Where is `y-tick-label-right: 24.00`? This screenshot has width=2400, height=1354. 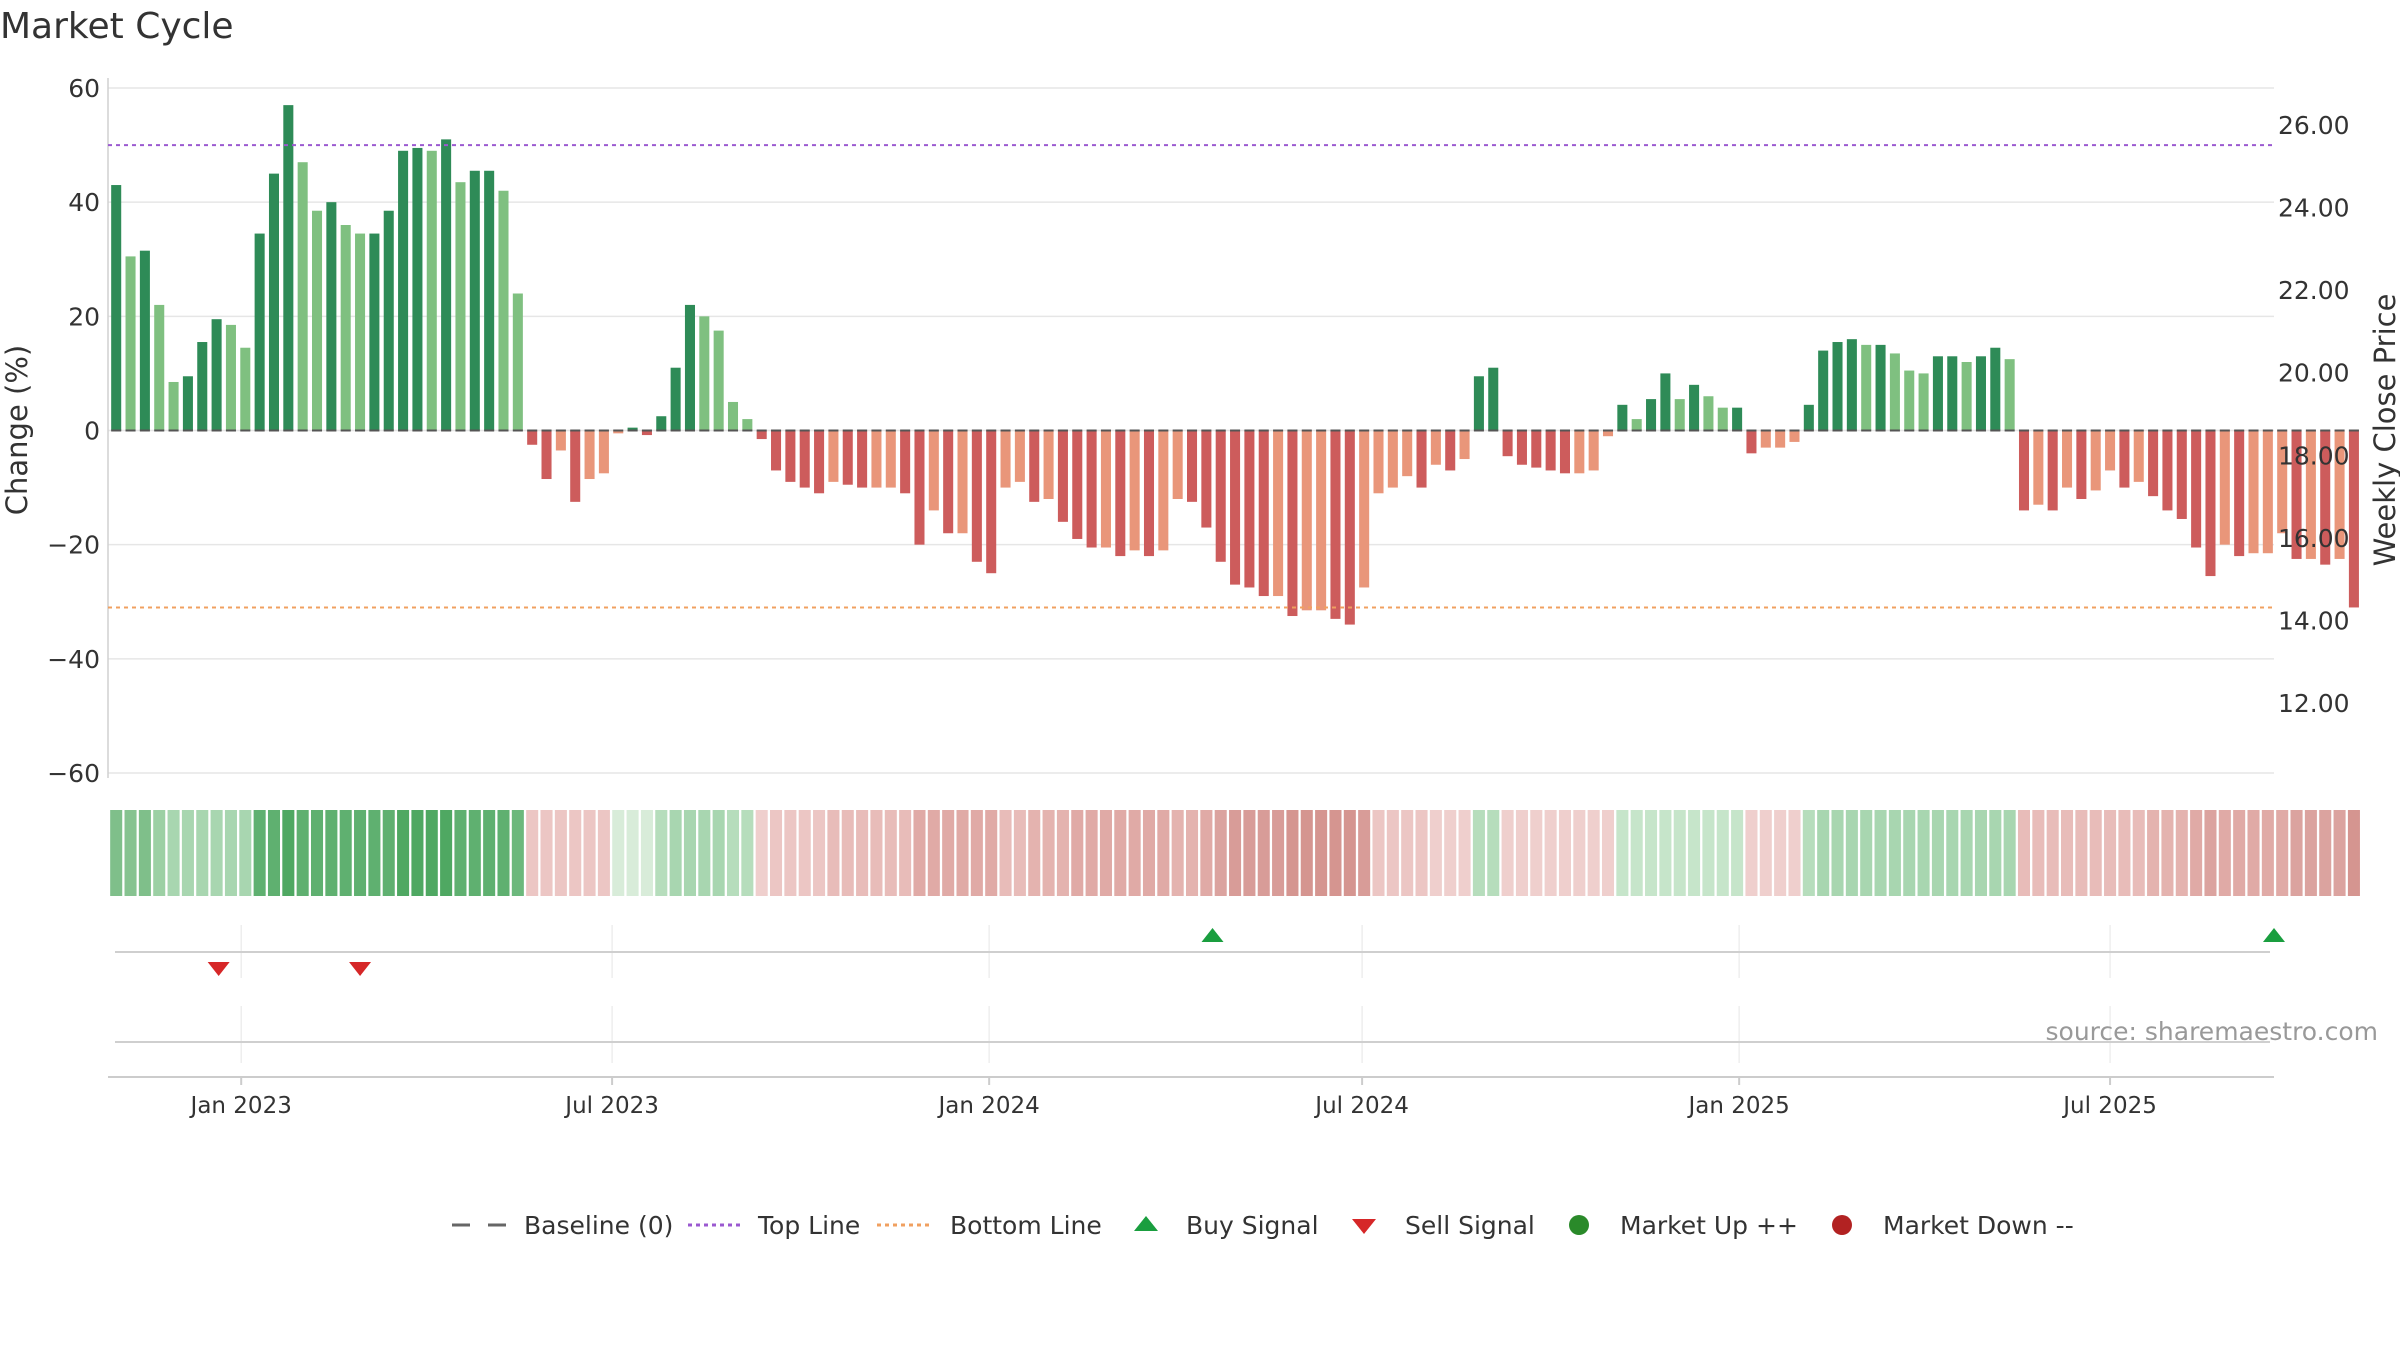 y-tick-label-right: 24.00 is located at coordinates (2314, 208).